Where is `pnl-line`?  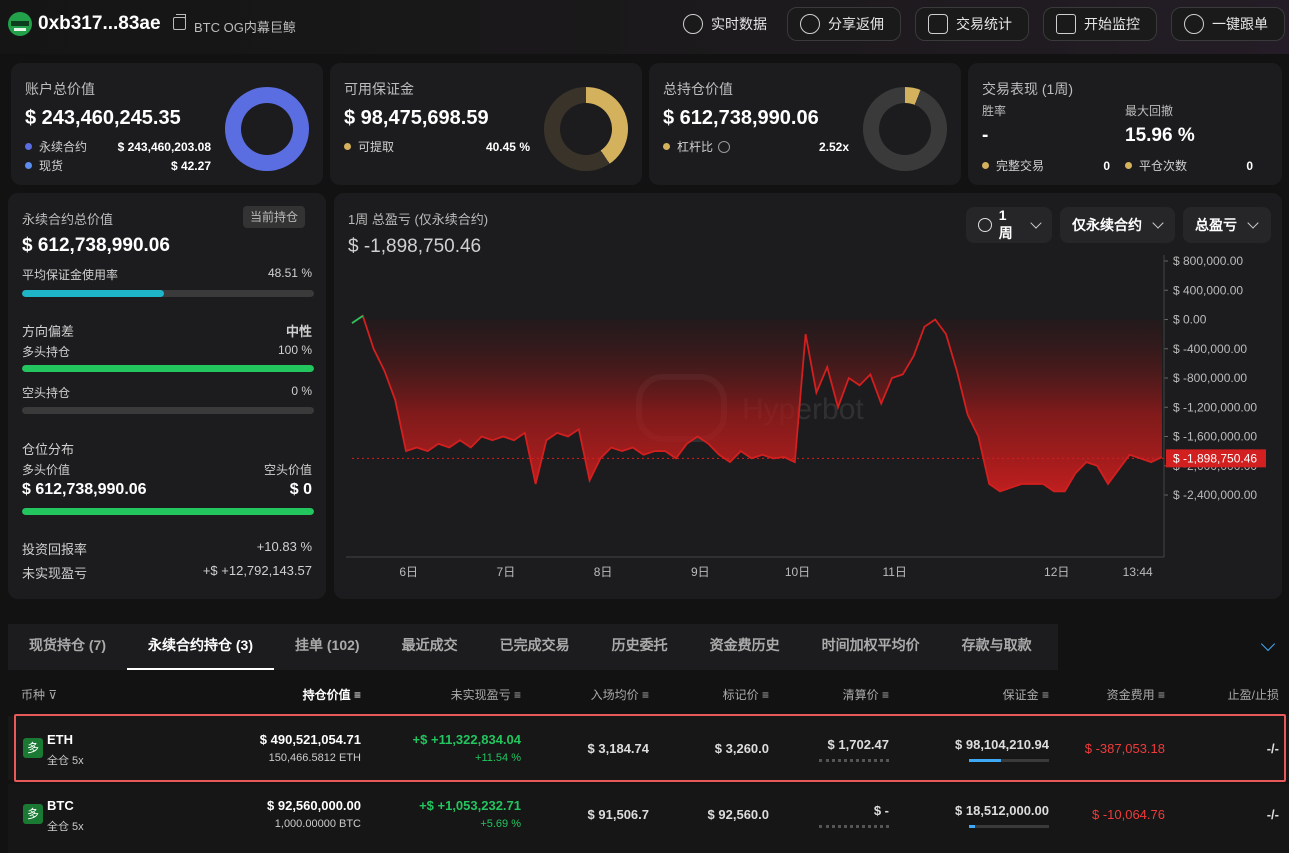
pnl-line is located at coordinates (757, 403).